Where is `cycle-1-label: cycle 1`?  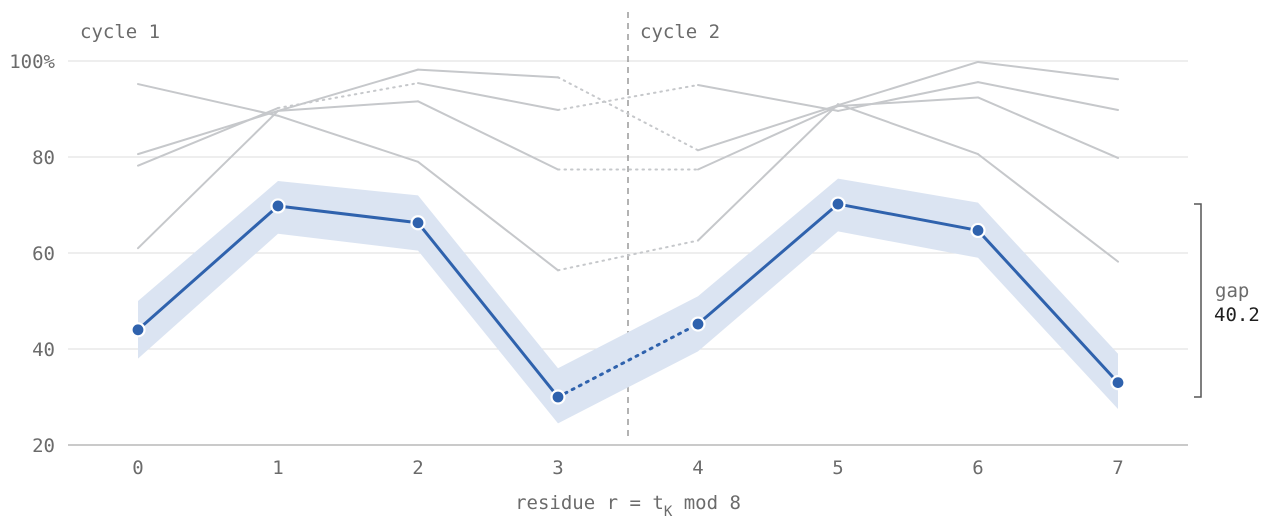 cycle-1-label: cycle 1 is located at coordinates (120, 32).